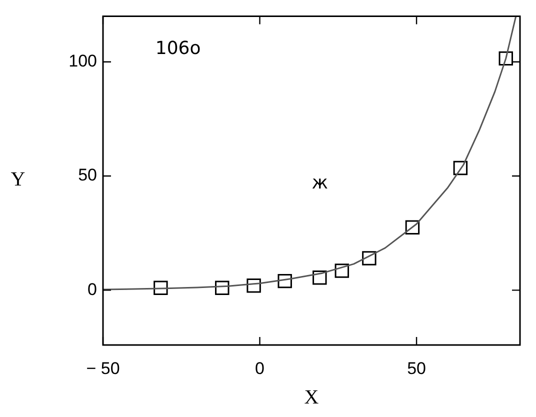 This screenshot has width=536, height=417. Describe the element at coordinates (416, 368) in the screenshot. I see `x-tick-label: 50` at that location.